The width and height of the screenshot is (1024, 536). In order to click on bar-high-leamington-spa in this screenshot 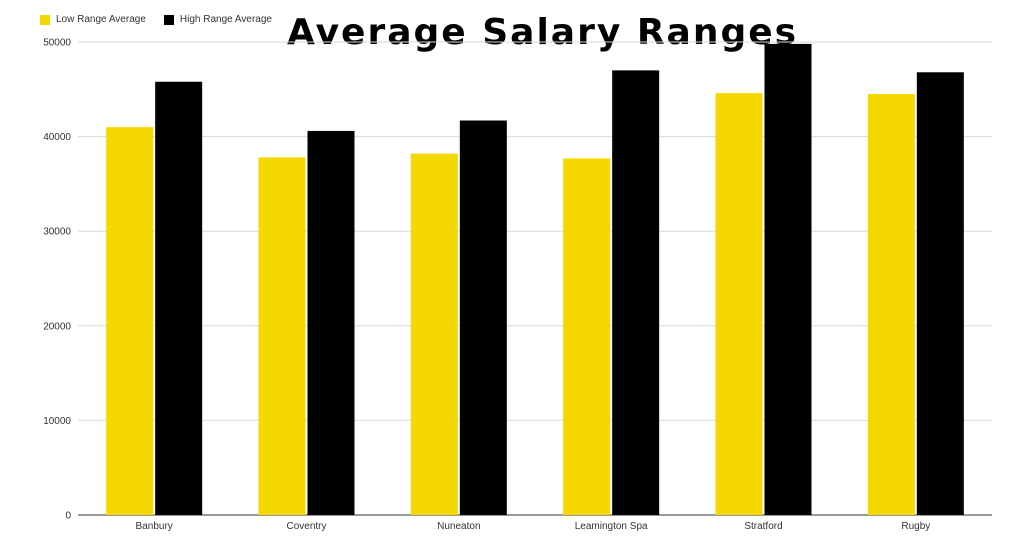, I will do `click(636, 292)`.